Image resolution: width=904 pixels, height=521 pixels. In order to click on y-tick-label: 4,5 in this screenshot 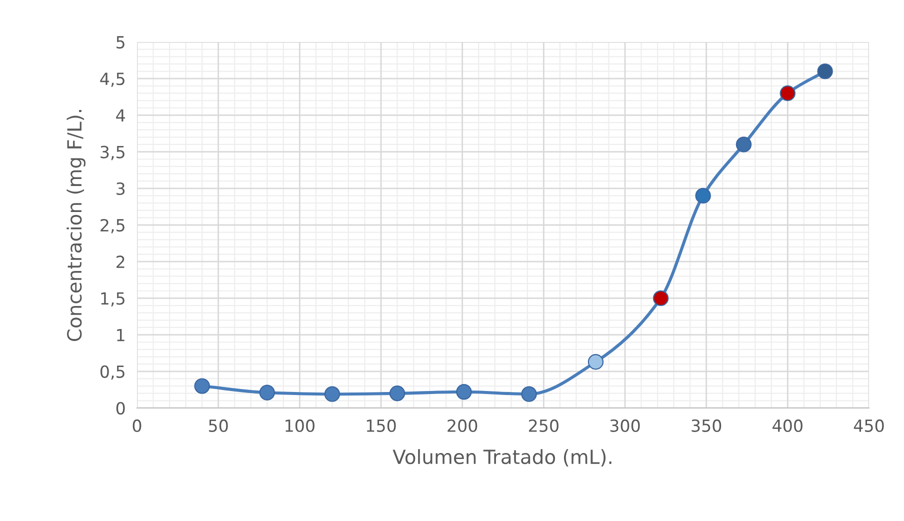, I will do `click(112, 79)`.